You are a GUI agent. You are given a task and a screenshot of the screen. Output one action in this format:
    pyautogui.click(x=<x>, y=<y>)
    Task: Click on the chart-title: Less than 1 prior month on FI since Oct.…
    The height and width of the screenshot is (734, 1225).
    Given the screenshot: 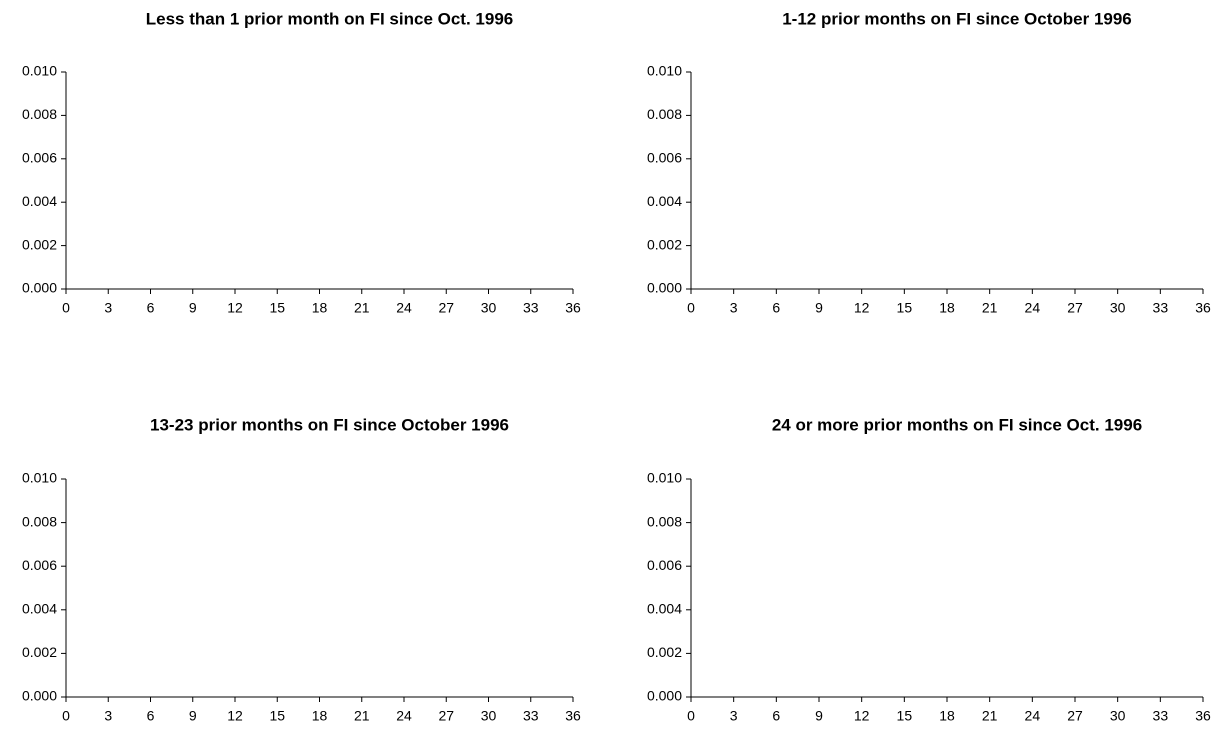 What is the action you would take?
    pyautogui.click(x=329, y=18)
    